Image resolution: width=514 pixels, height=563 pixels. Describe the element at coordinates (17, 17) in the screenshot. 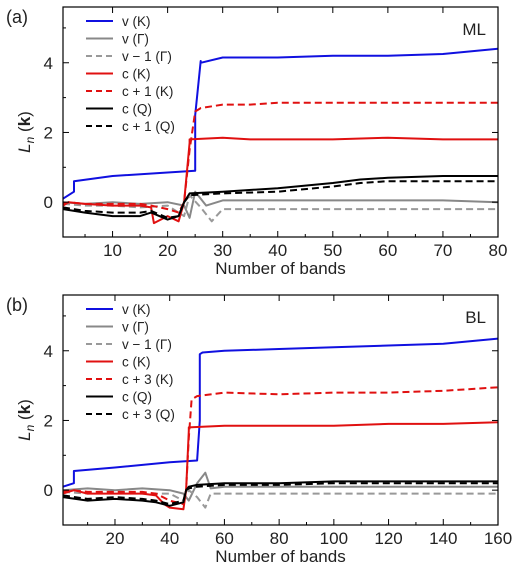

I see `panel-label: (a)` at that location.